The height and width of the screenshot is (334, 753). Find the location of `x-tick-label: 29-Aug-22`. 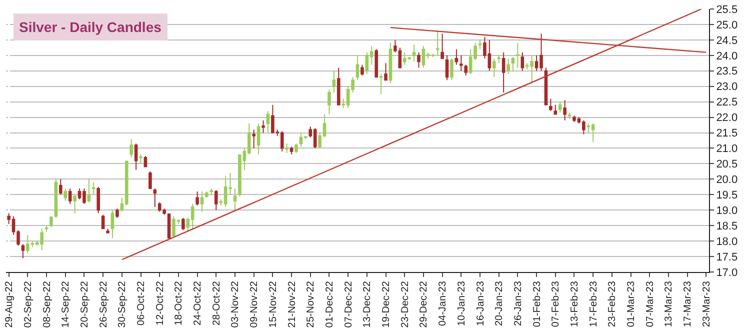

x-tick-label: 29-Aug-22 is located at coordinates (10, 304).